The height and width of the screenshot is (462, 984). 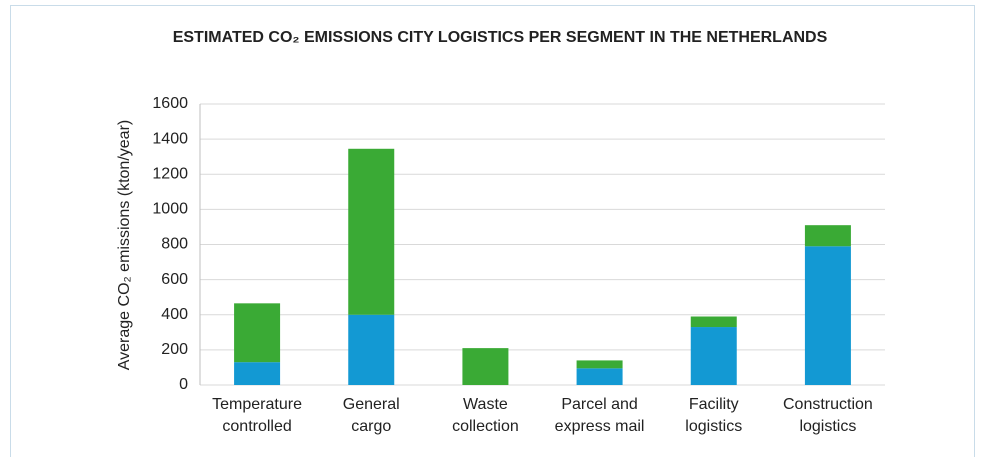 I want to click on y-tick-label: 600, so click(x=174, y=279).